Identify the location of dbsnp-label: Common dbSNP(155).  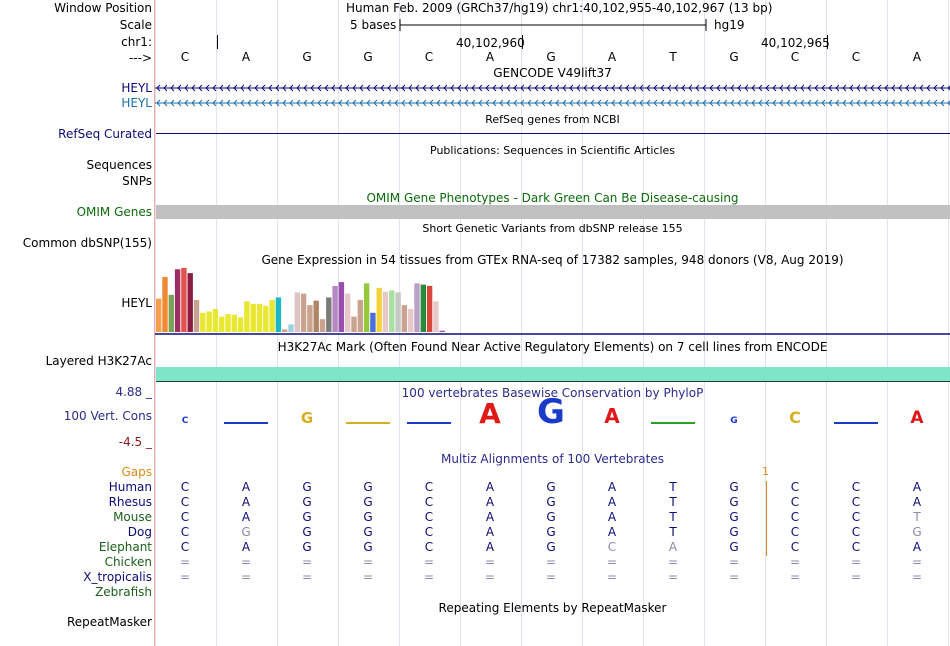
(87, 243).